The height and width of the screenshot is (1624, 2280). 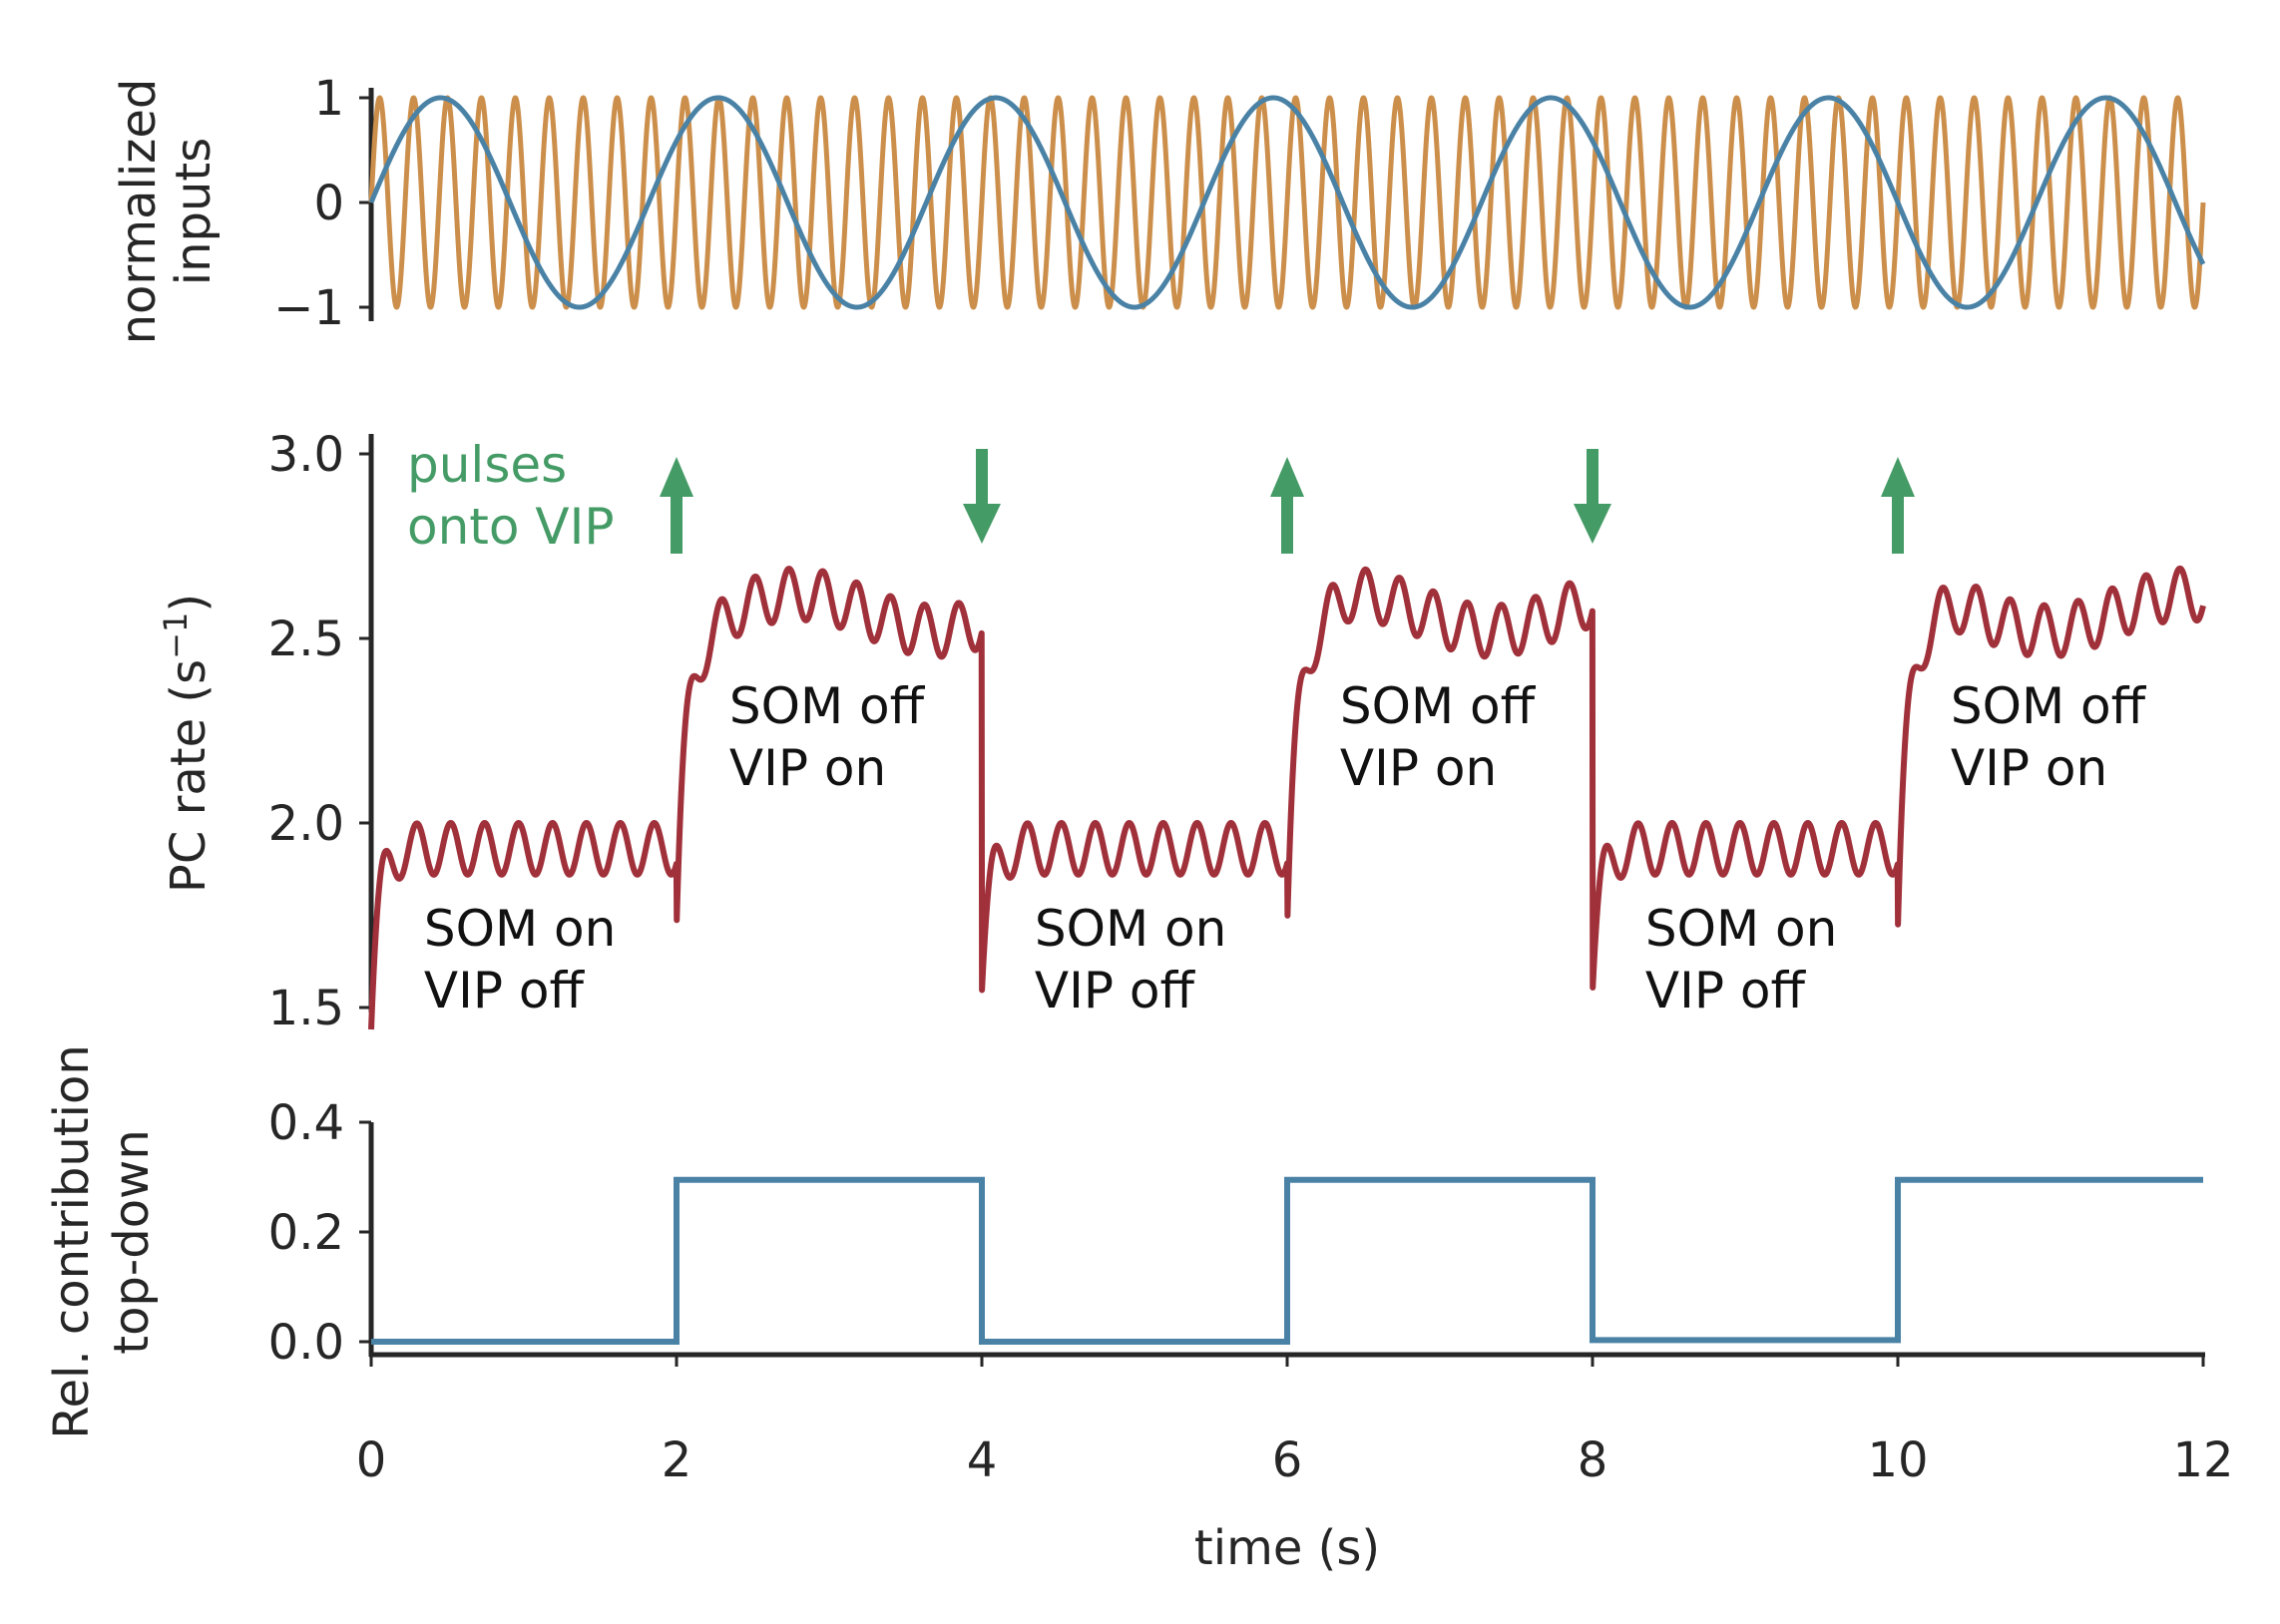 What do you see at coordinates (309, 308) in the screenshot?
I see `y-tick-label: −1` at bounding box center [309, 308].